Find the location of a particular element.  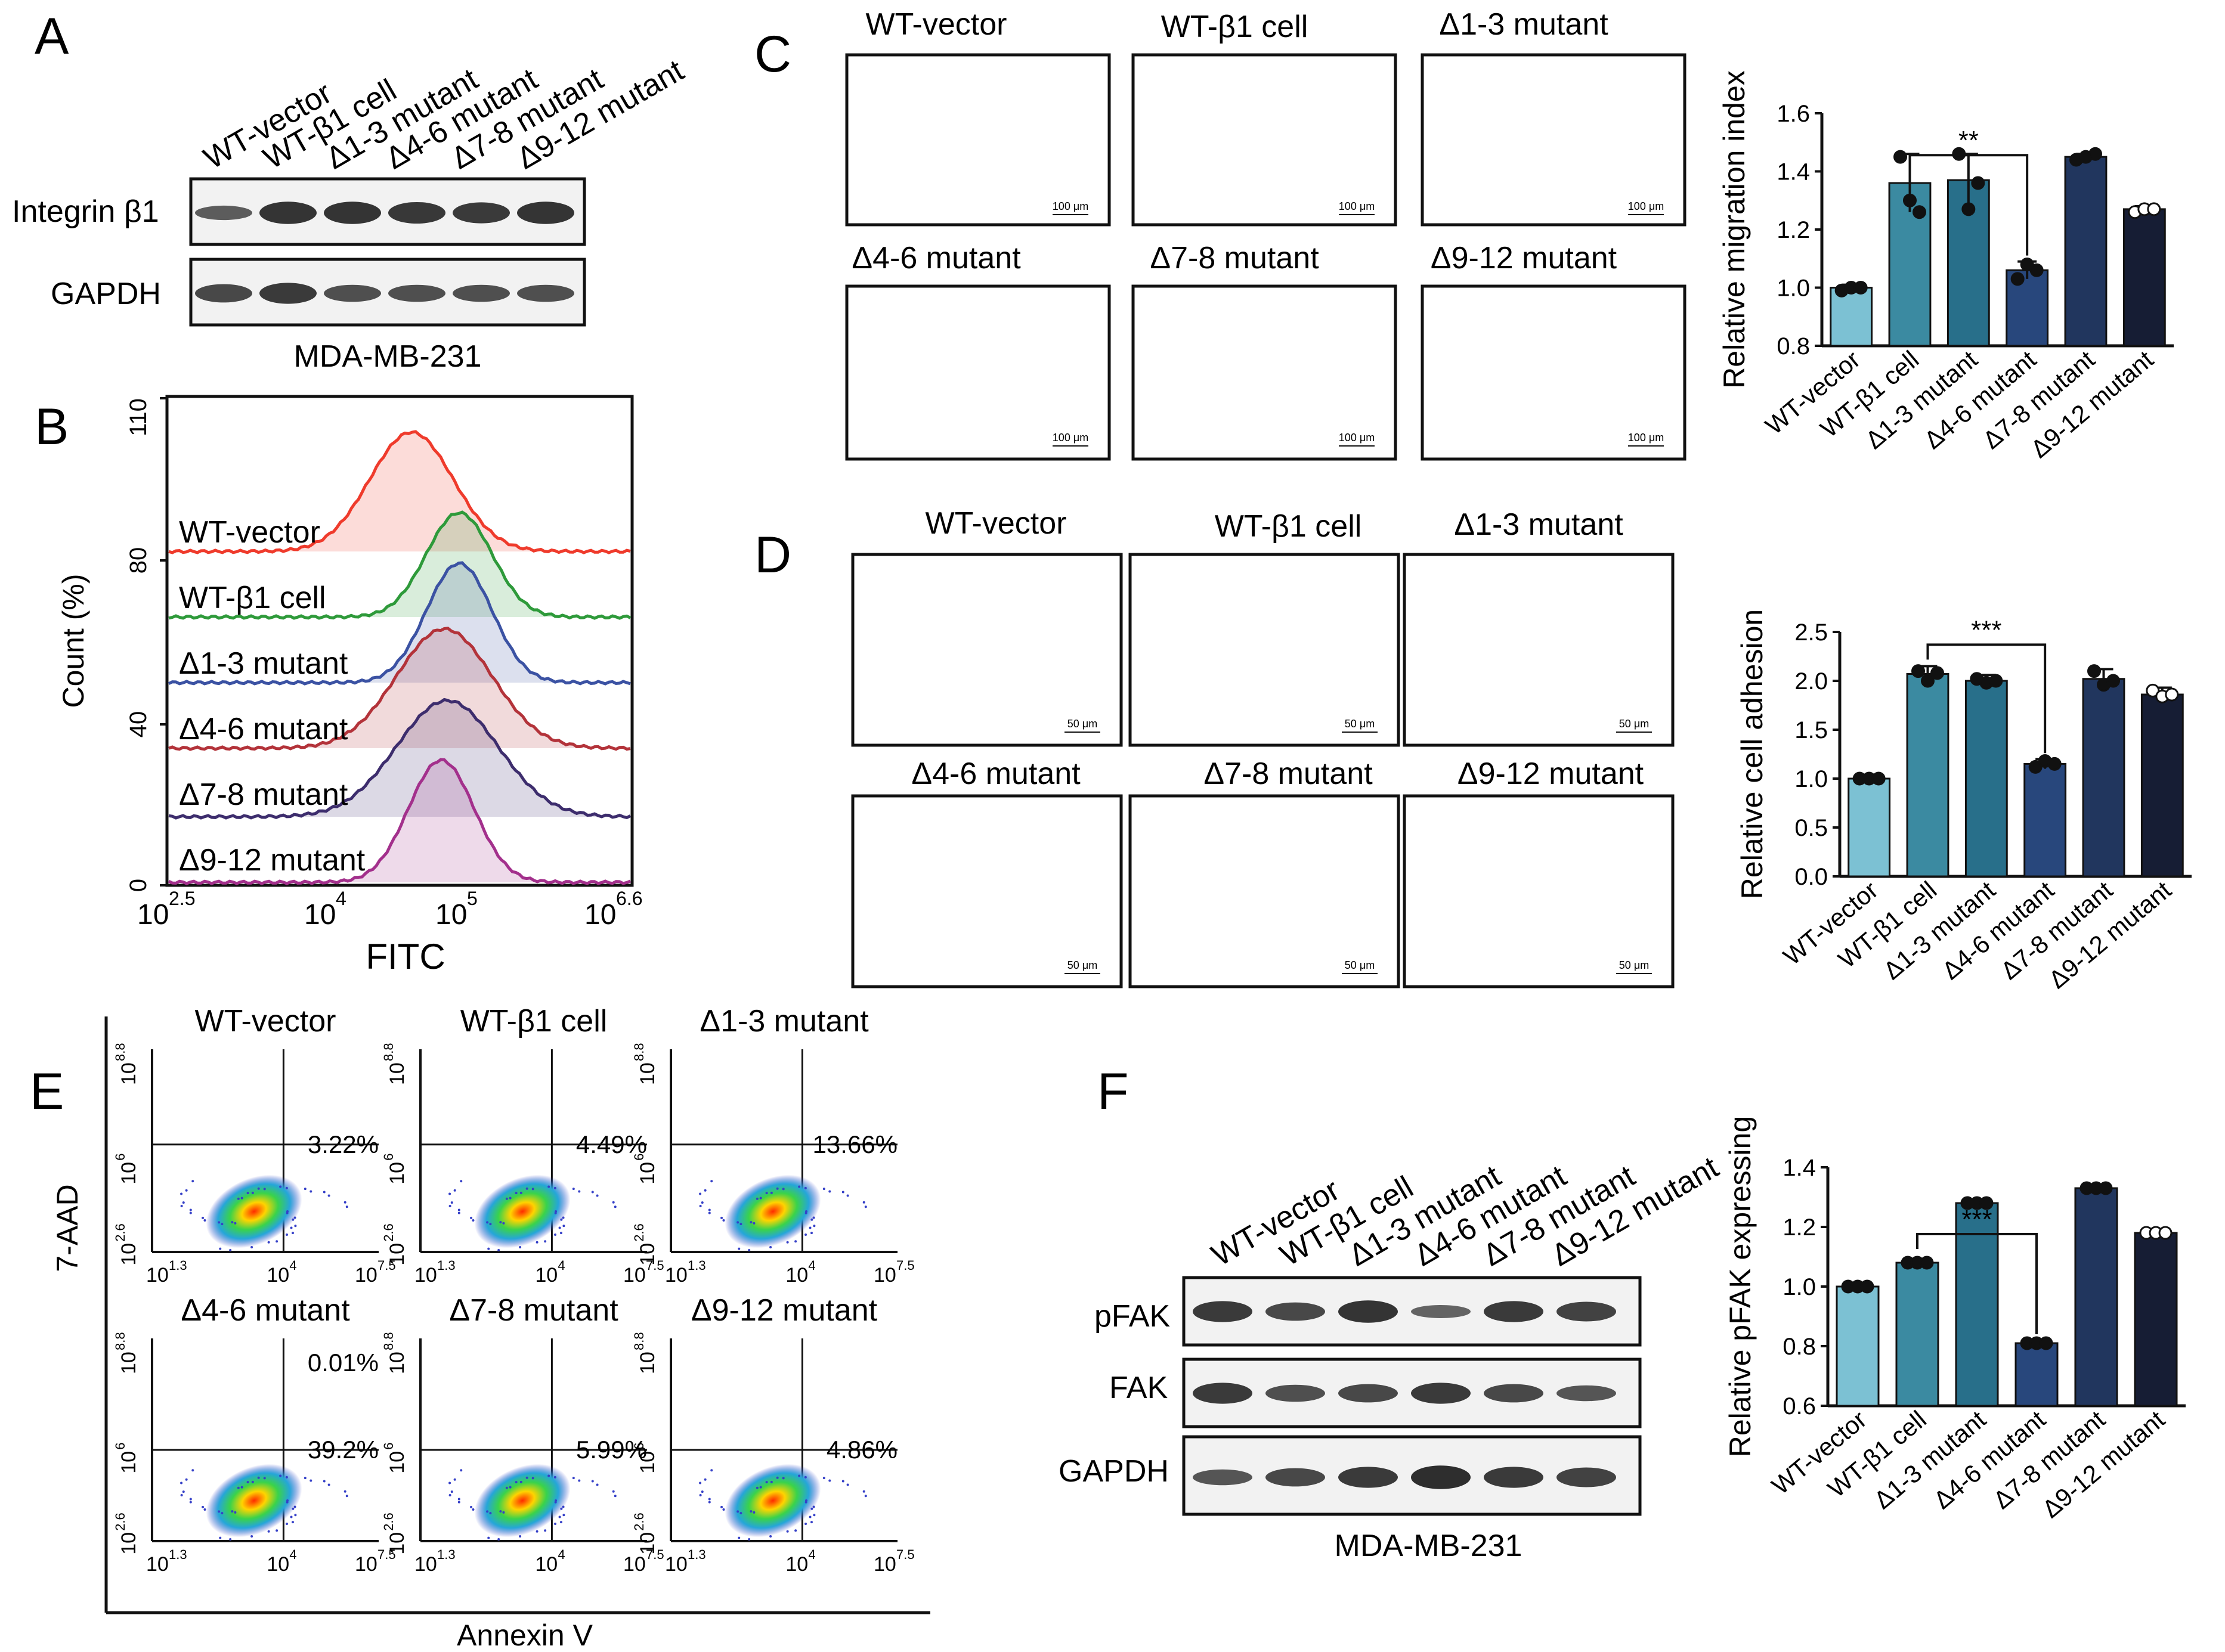

panel-d-scalebars: 50 μm 50 μm 50 μm 50 μm 50 μm 50 μm is located at coordinates (1358, 846).